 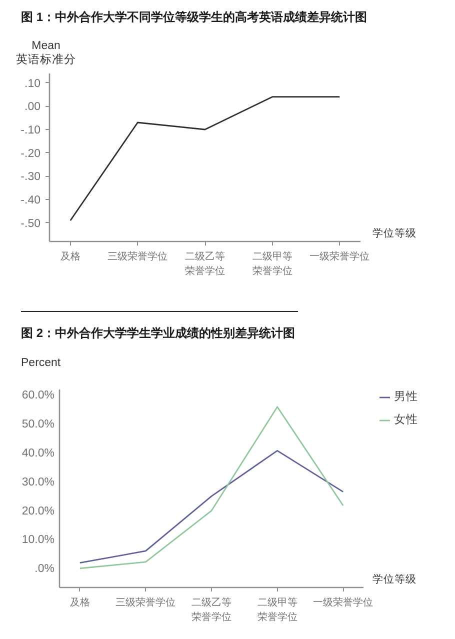 What do you see at coordinates (158, 333) in the screenshot?
I see `title: 图 2：中外合作大学学生学业成绩的性别差异统计图` at bounding box center [158, 333].